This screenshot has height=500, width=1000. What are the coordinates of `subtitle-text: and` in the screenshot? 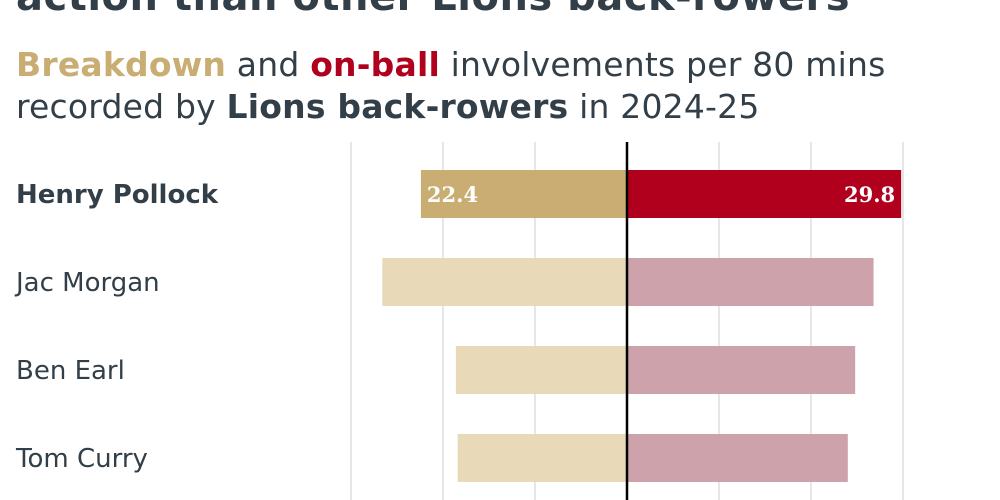 It's located at (268, 64).